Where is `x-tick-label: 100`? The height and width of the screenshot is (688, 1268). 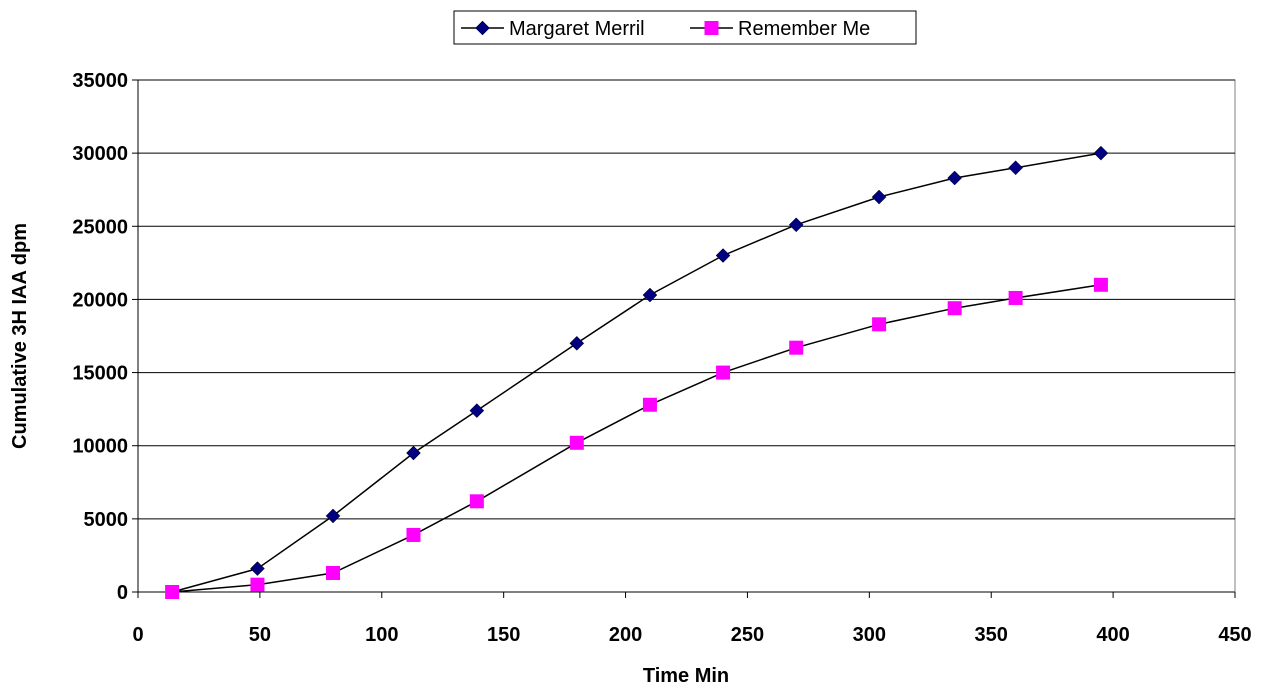 x-tick-label: 100 is located at coordinates (381, 635).